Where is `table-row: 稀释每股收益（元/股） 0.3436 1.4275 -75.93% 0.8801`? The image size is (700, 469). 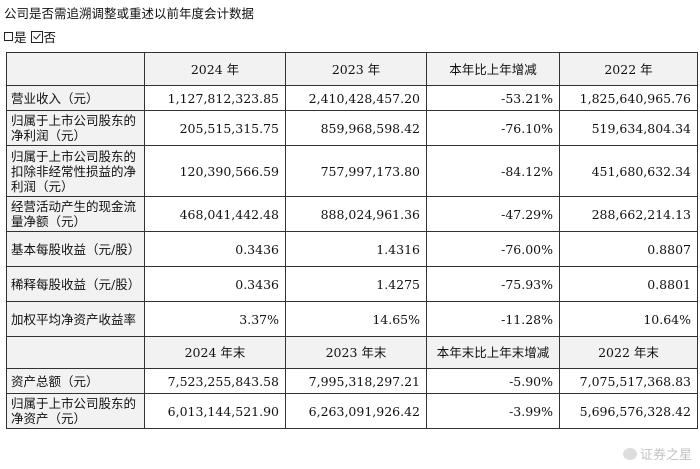
table-row: 稀释每股收益（元/股） 0.3436 1.4275 -75.93% 0.8801 is located at coordinates (352, 284).